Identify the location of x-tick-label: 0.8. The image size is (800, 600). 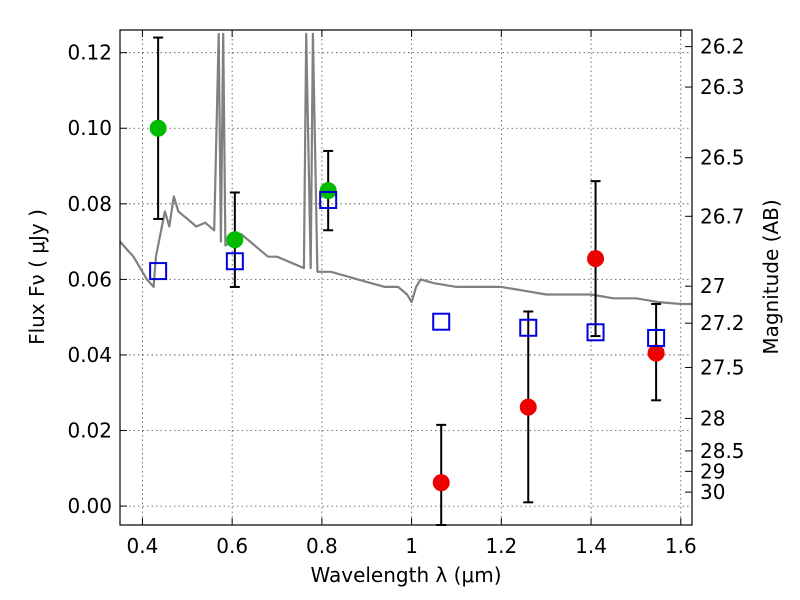
(322, 546).